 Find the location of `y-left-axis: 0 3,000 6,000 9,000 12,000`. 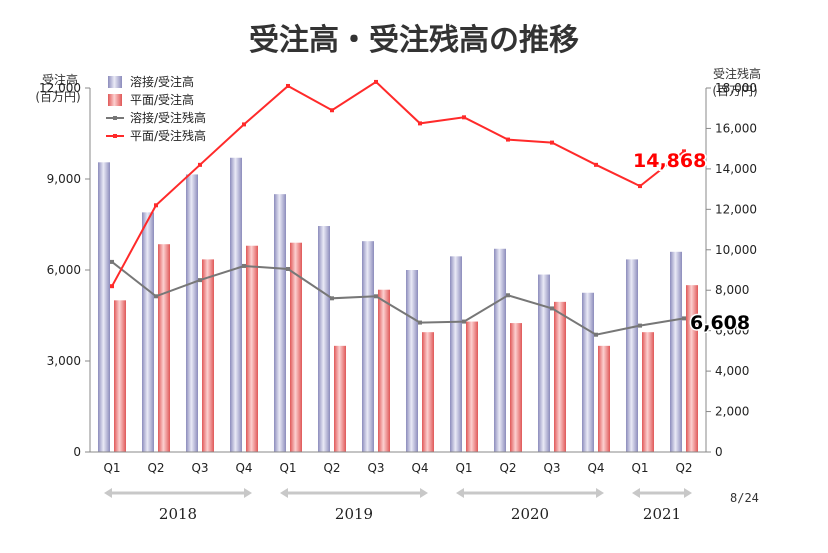

y-left-axis: 0 3,000 6,000 9,000 12,000 is located at coordinates (64, 270).